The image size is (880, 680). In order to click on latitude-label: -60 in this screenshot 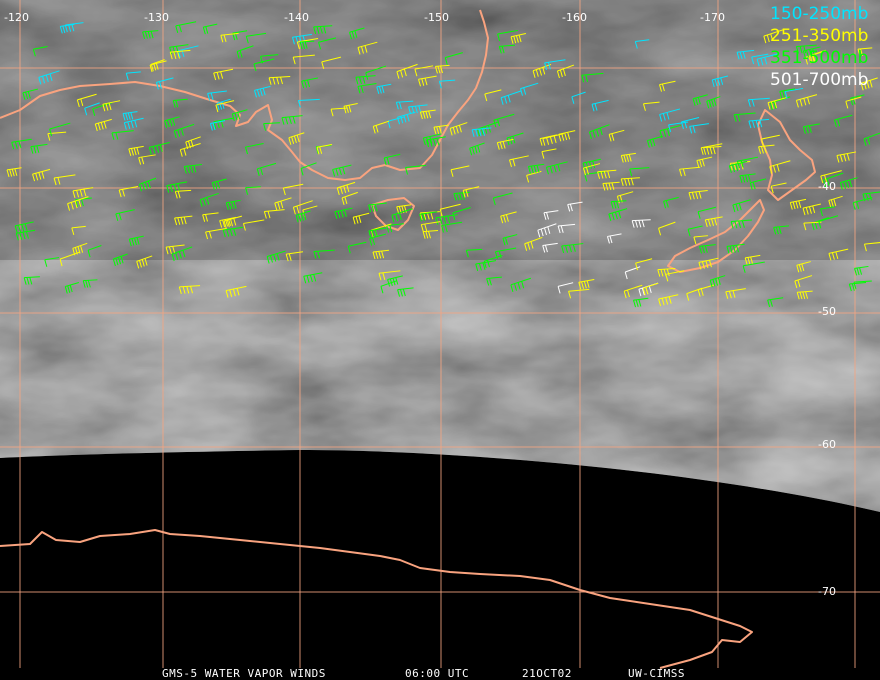, I will do `click(827, 444)`.